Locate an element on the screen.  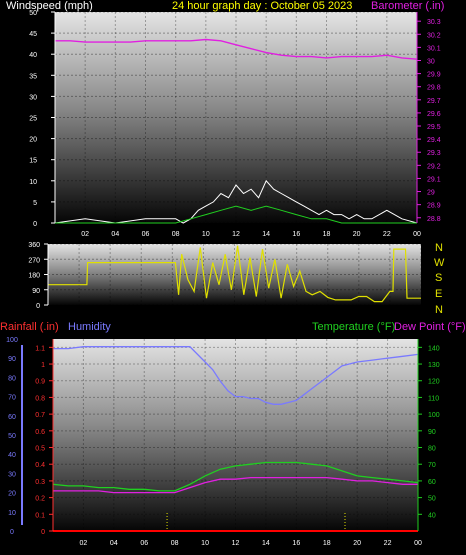
barometer-tick-label: 30 is located at coordinates (431, 61).